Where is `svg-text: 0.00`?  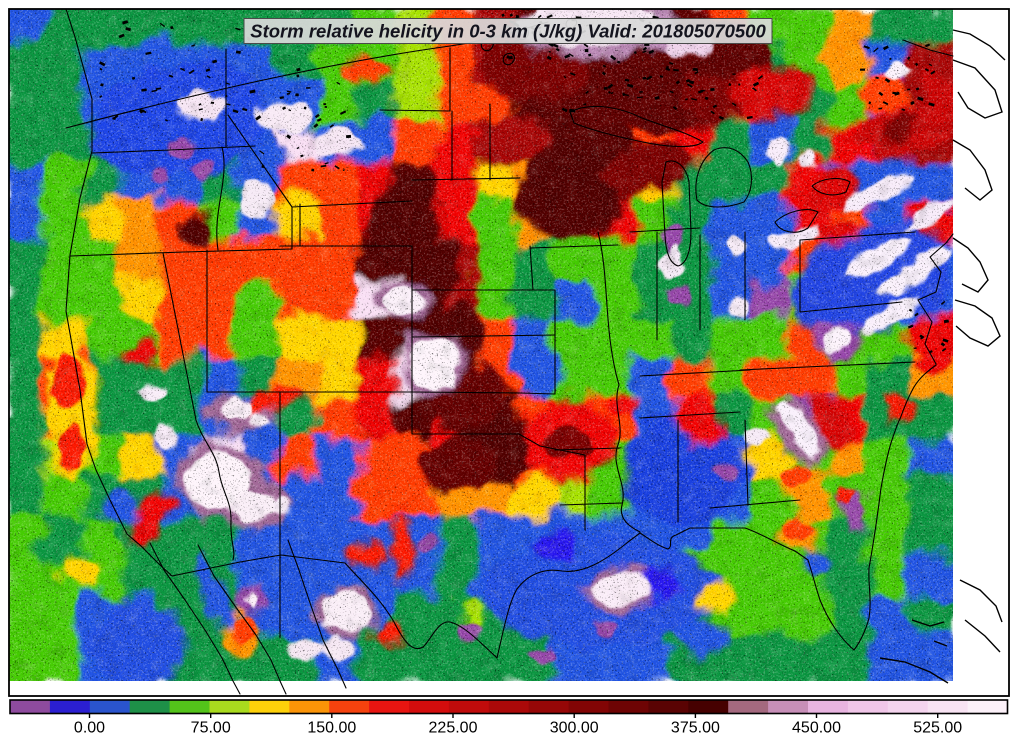
svg-text: 0.00 is located at coordinates (89, 728).